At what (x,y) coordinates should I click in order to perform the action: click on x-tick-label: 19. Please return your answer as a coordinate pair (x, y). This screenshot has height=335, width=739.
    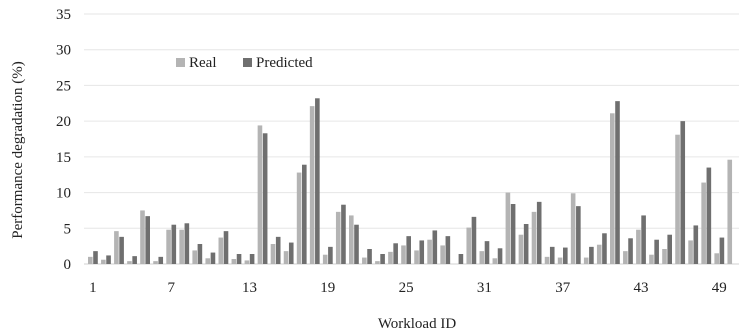
    Looking at the image, I should click on (327, 288).